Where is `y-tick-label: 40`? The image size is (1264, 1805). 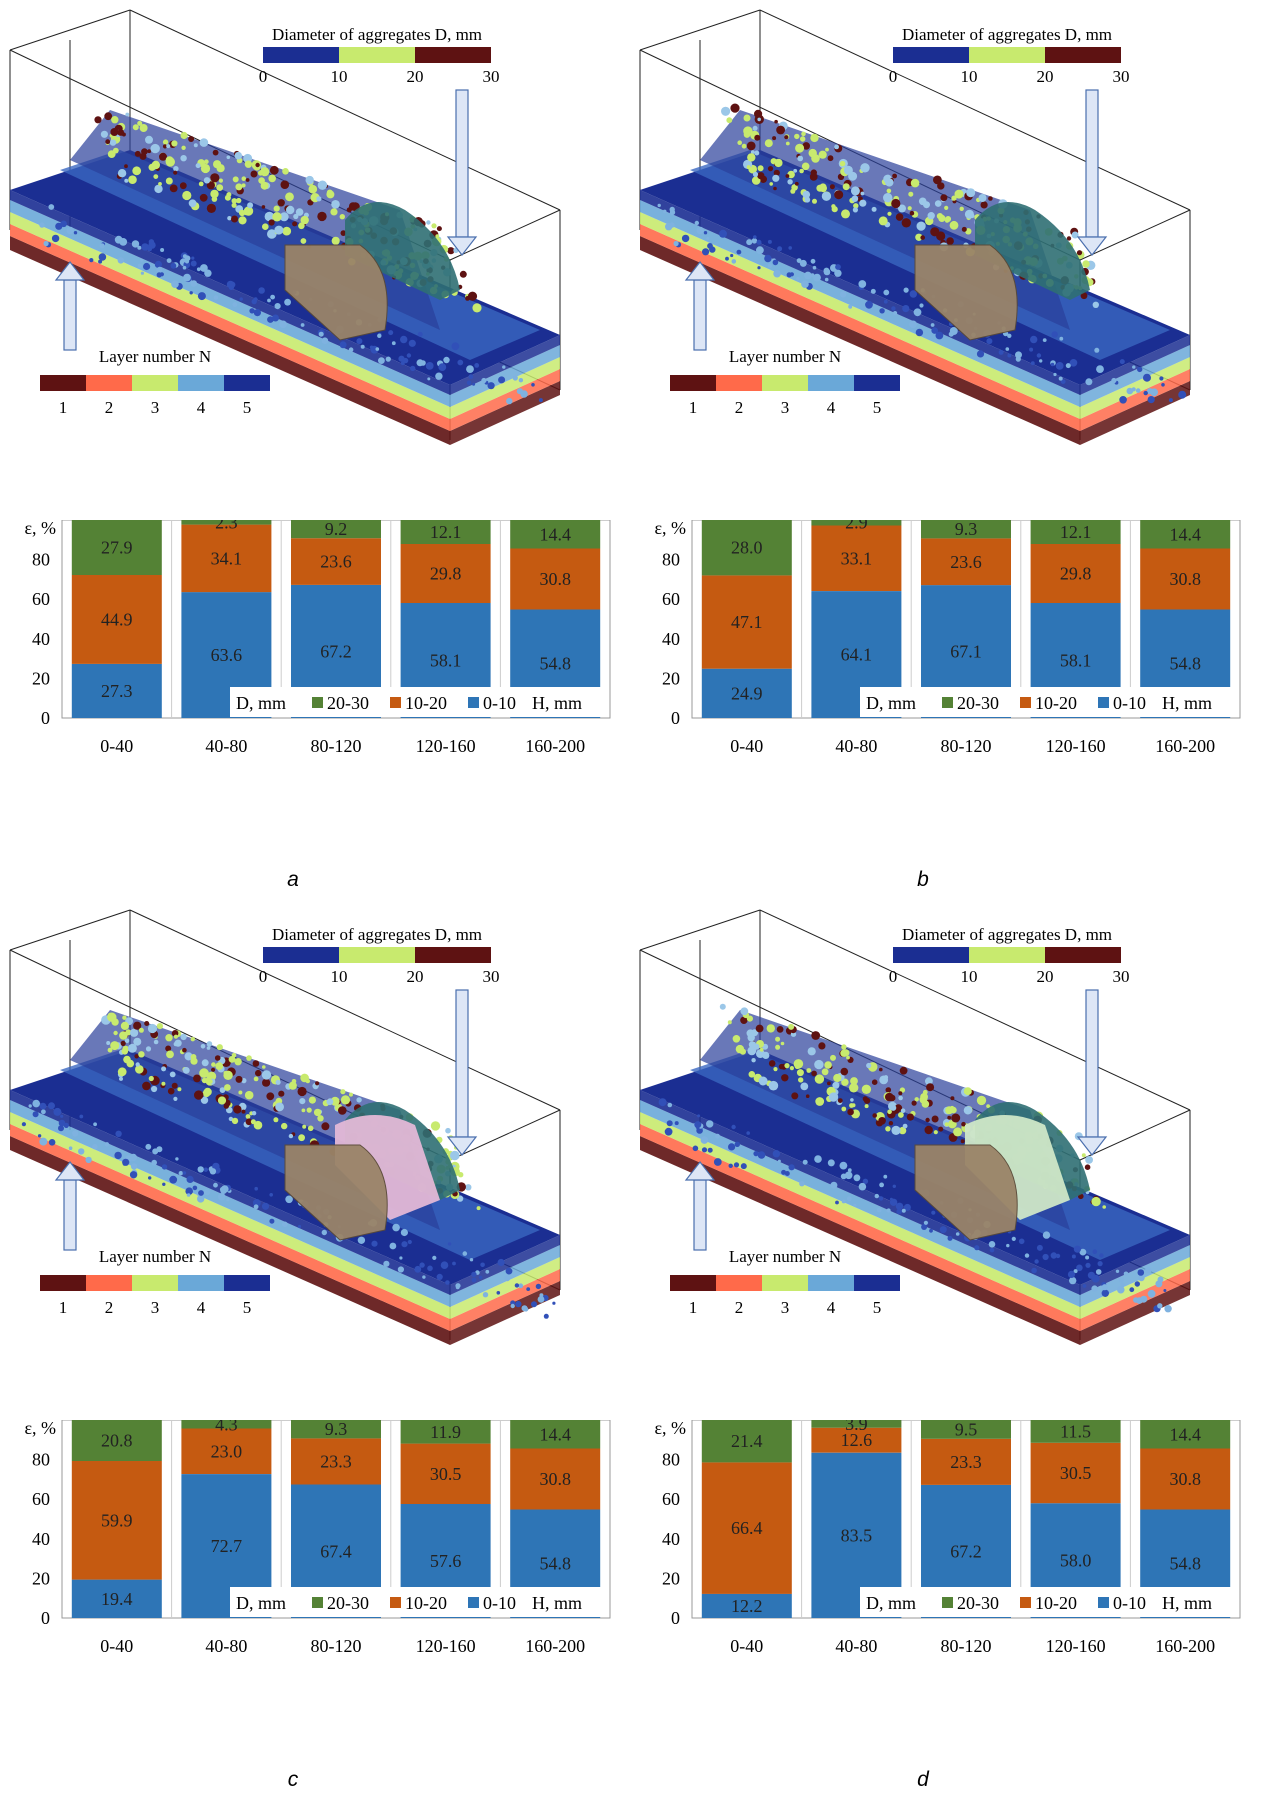
y-tick-label: 40 is located at coordinates (41, 1539).